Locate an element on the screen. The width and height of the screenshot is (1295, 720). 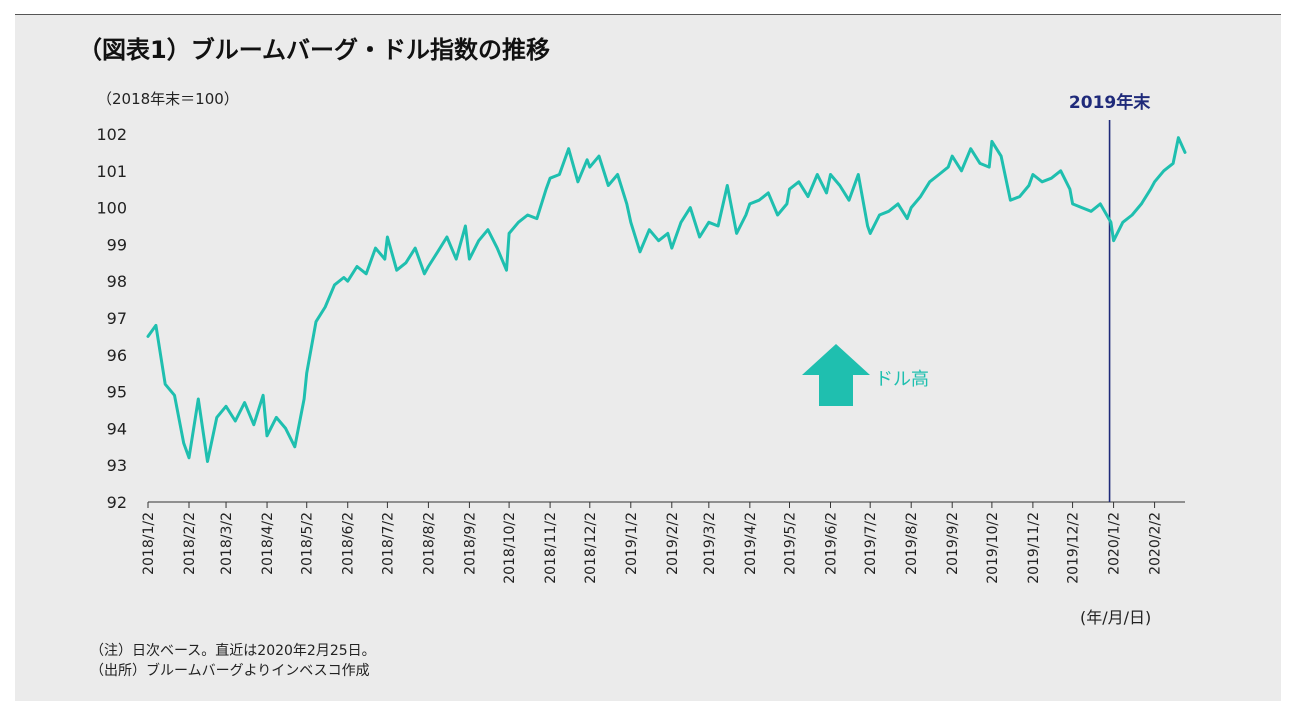
x-tick-label: 2019/11/2 is located at coordinates (1034, 548).